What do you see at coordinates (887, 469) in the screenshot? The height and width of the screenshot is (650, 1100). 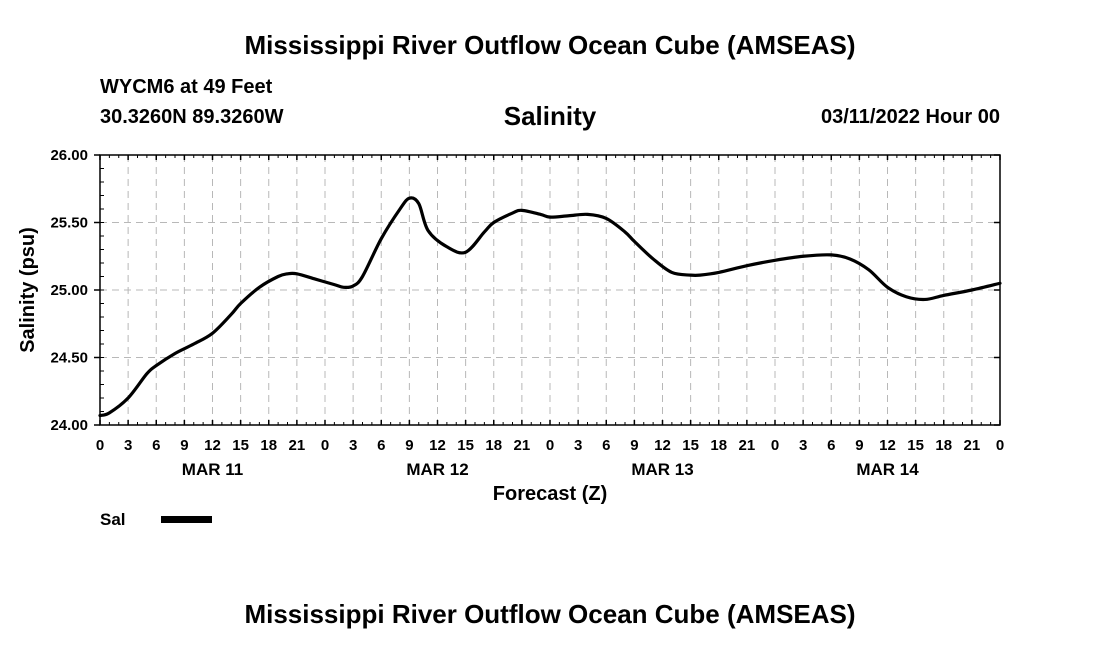 I see `date-label: MAR 14` at bounding box center [887, 469].